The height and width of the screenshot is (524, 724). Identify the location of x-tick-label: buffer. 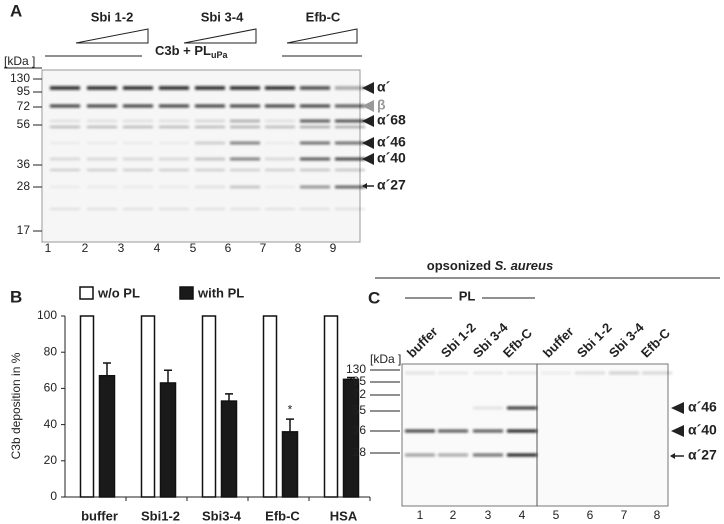
(99, 515).